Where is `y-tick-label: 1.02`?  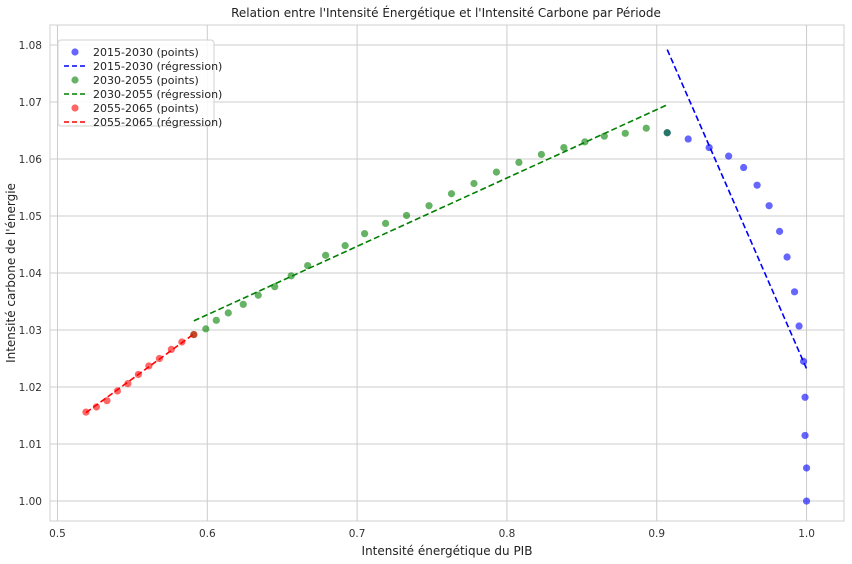
y-tick-label: 1.02 is located at coordinates (30, 388).